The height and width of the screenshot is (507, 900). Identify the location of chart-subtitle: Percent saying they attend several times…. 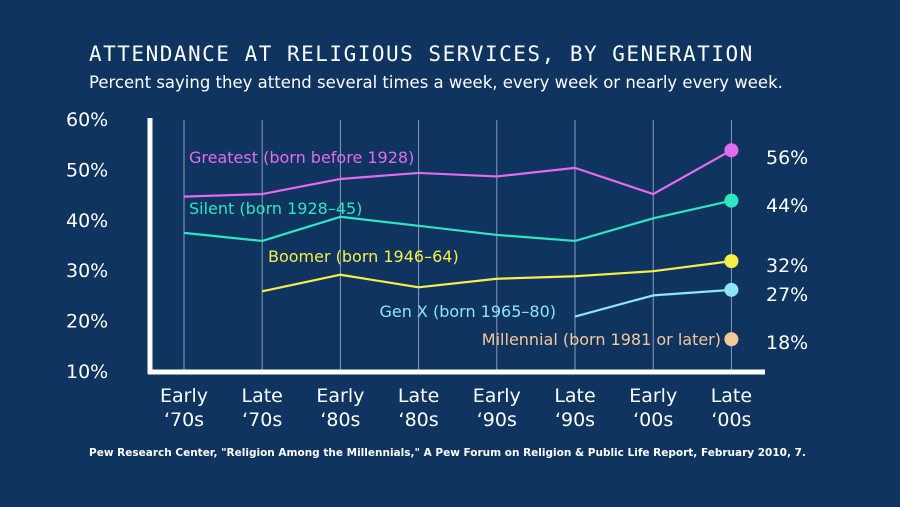
(436, 82).